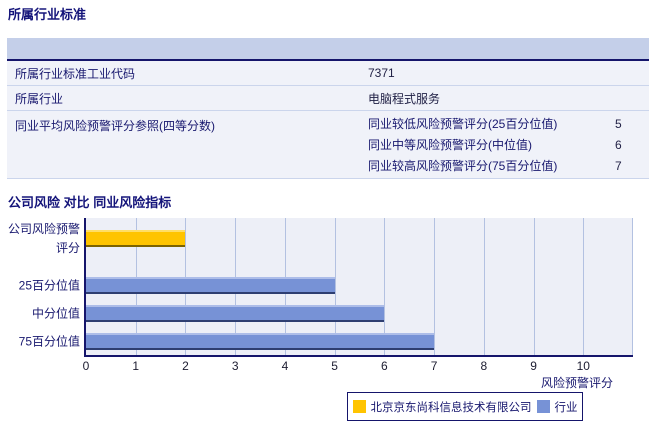 The width and height of the screenshot is (656, 434). I want to click on industry-table-header-band, so click(328, 49).